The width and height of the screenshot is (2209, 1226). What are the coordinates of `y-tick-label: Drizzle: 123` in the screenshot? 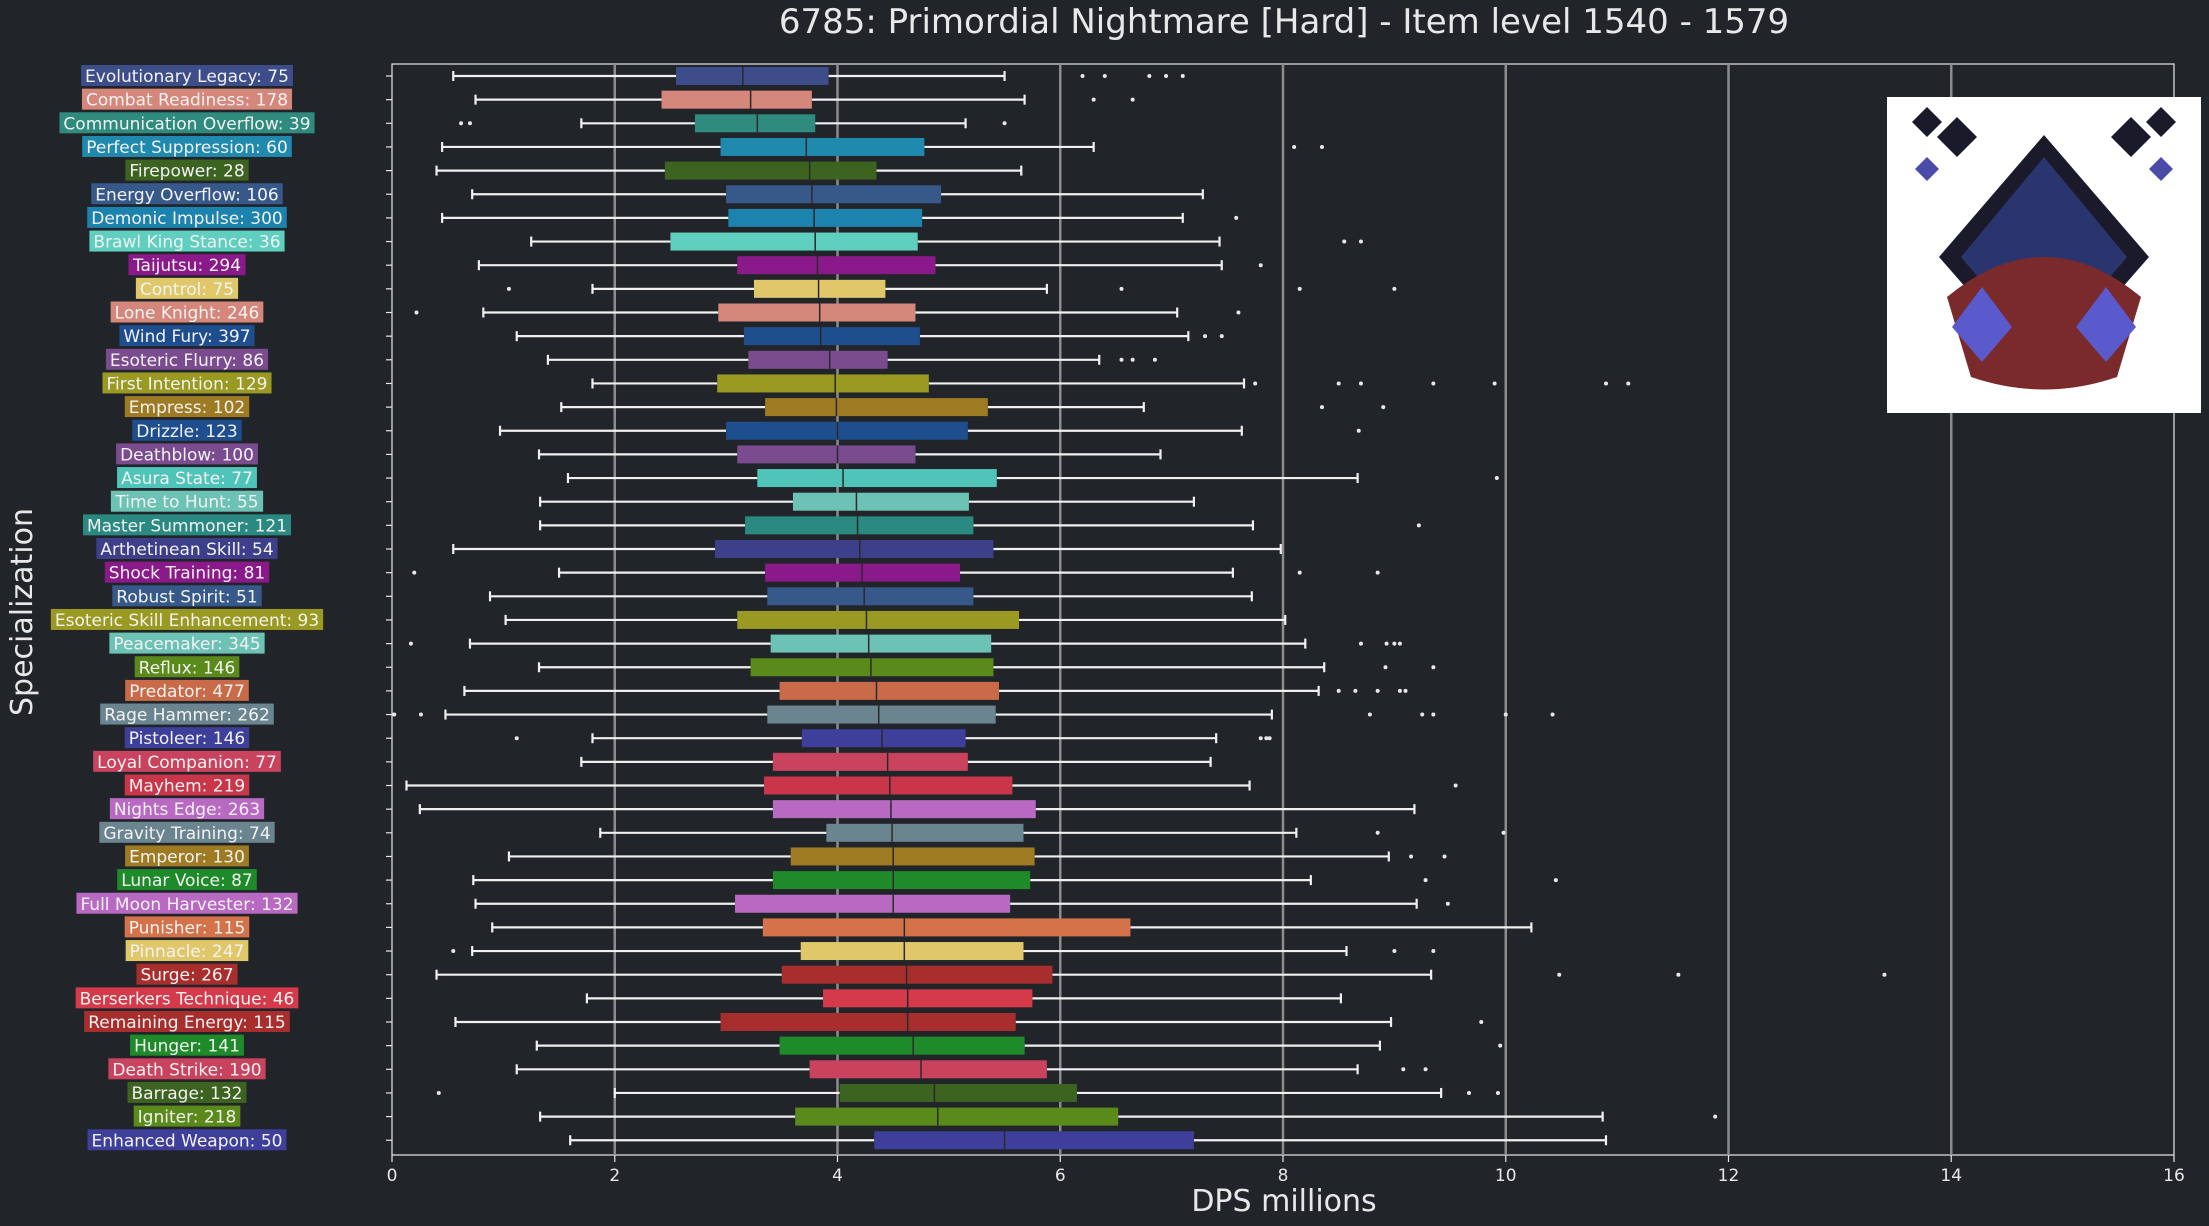 It's located at (186, 432).